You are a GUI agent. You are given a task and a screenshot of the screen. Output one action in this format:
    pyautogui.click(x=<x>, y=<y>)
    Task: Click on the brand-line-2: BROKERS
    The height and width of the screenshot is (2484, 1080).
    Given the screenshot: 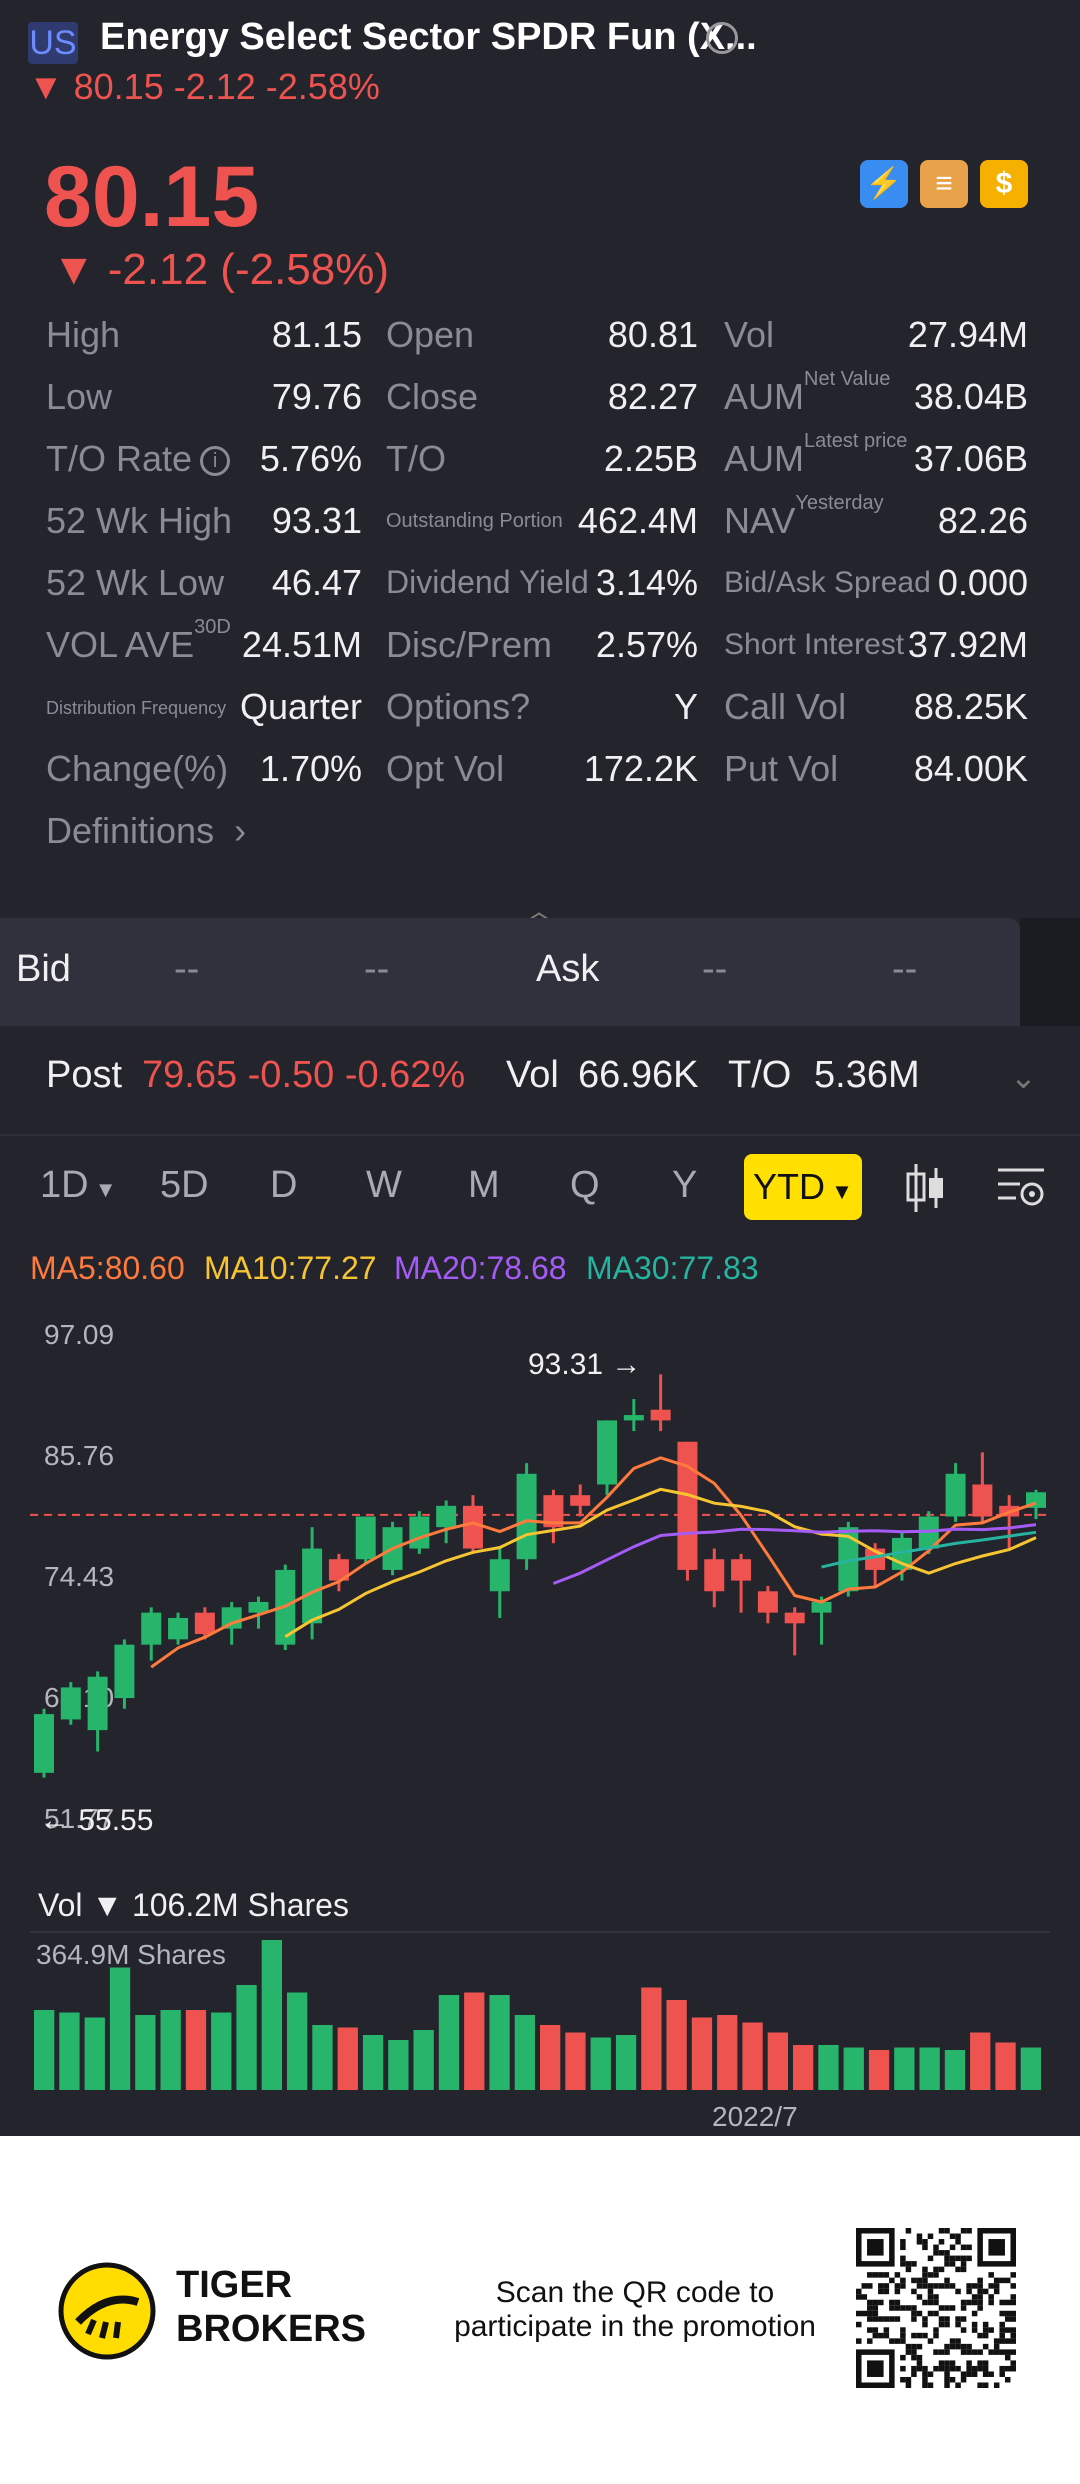 What is the action you would take?
    pyautogui.click(x=271, y=2329)
    